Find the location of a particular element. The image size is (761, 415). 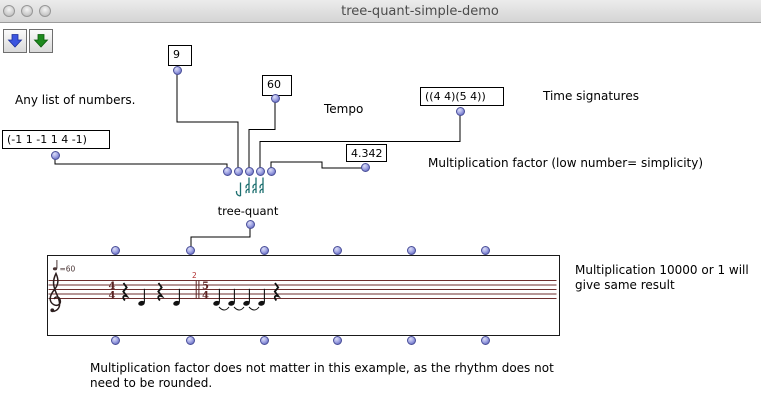

outlet-nine is located at coordinates (177, 70).